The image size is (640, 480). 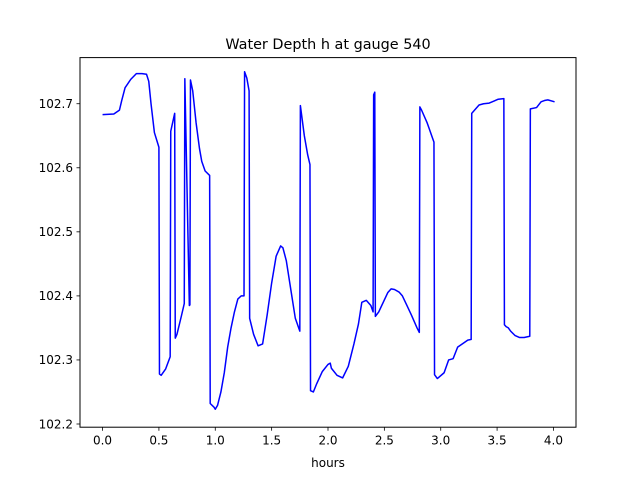 What do you see at coordinates (215, 441) in the screenshot?
I see `x-tick-label: 1.0` at bounding box center [215, 441].